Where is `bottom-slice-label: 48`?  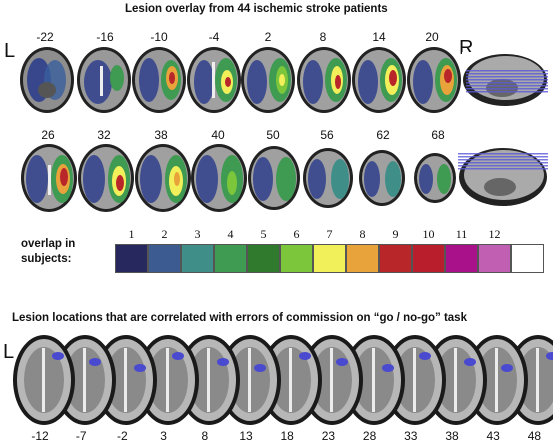 bottom-slice-label: 48 is located at coordinates (534, 436).